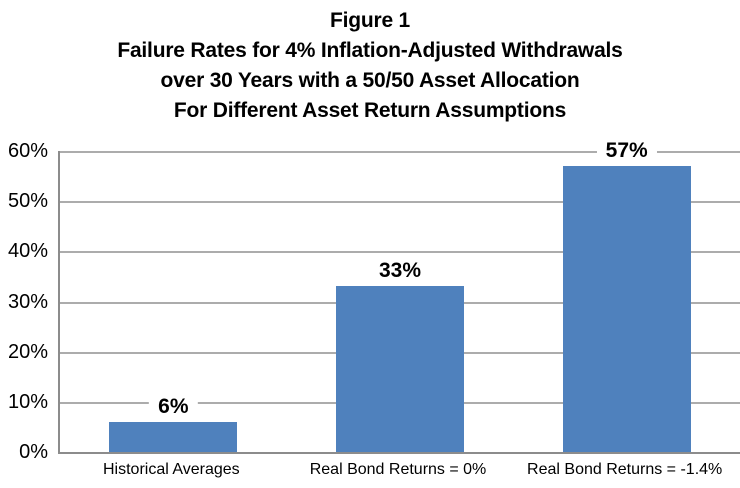 Image resolution: width=740 pixels, height=488 pixels. What do you see at coordinates (171, 469) in the screenshot?
I see `x-category-label-1: Historical Averages` at bounding box center [171, 469].